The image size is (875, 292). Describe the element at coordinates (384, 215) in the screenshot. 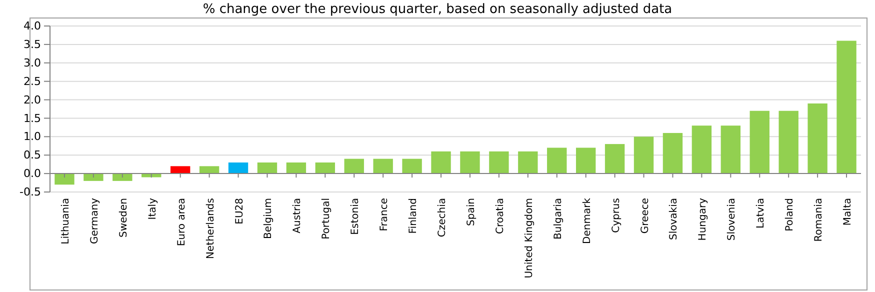

I see `x-tick-label: France` at that location.